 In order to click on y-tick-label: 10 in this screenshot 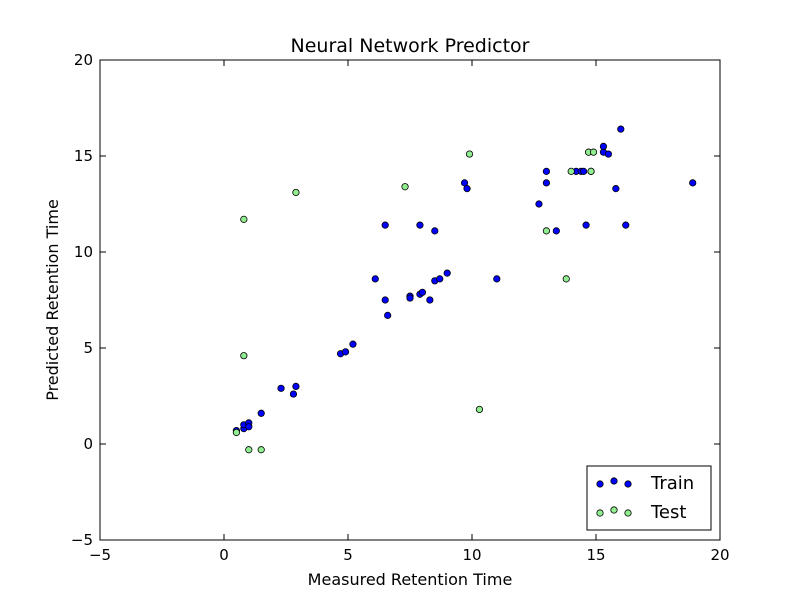, I will do `click(83, 252)`.